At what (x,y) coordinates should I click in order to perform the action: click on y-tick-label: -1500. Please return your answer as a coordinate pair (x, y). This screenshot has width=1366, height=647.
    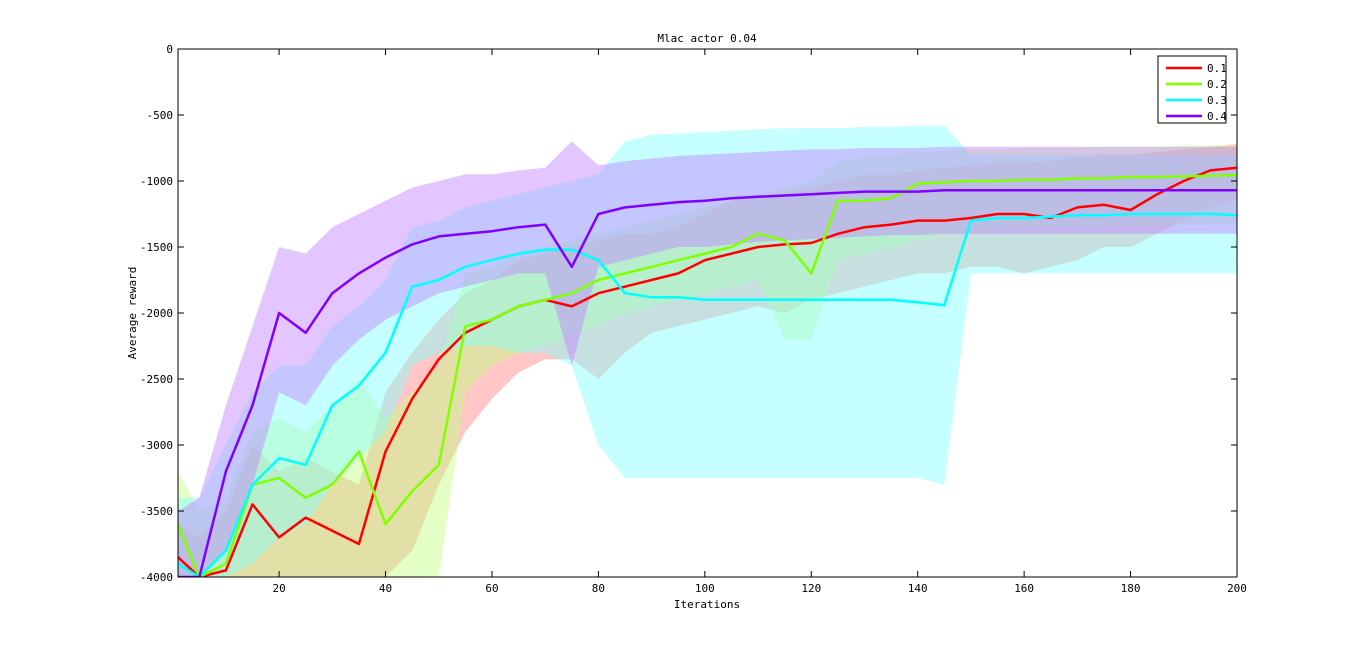
    Looking at the image, I should click on (156, 247).